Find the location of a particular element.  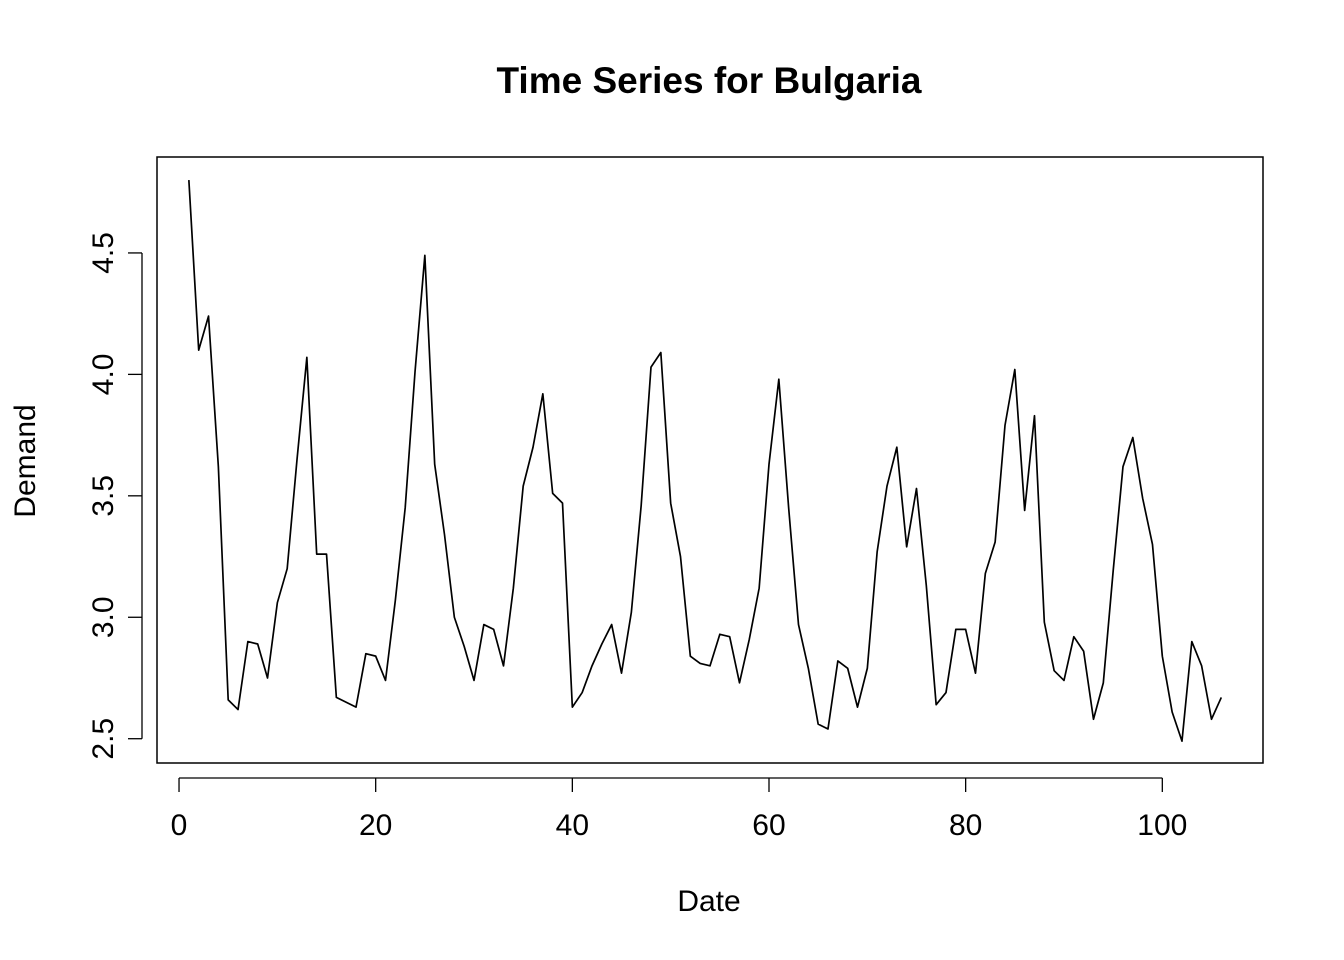

x-tick-label: 60 is located at coordinates (768, 825).